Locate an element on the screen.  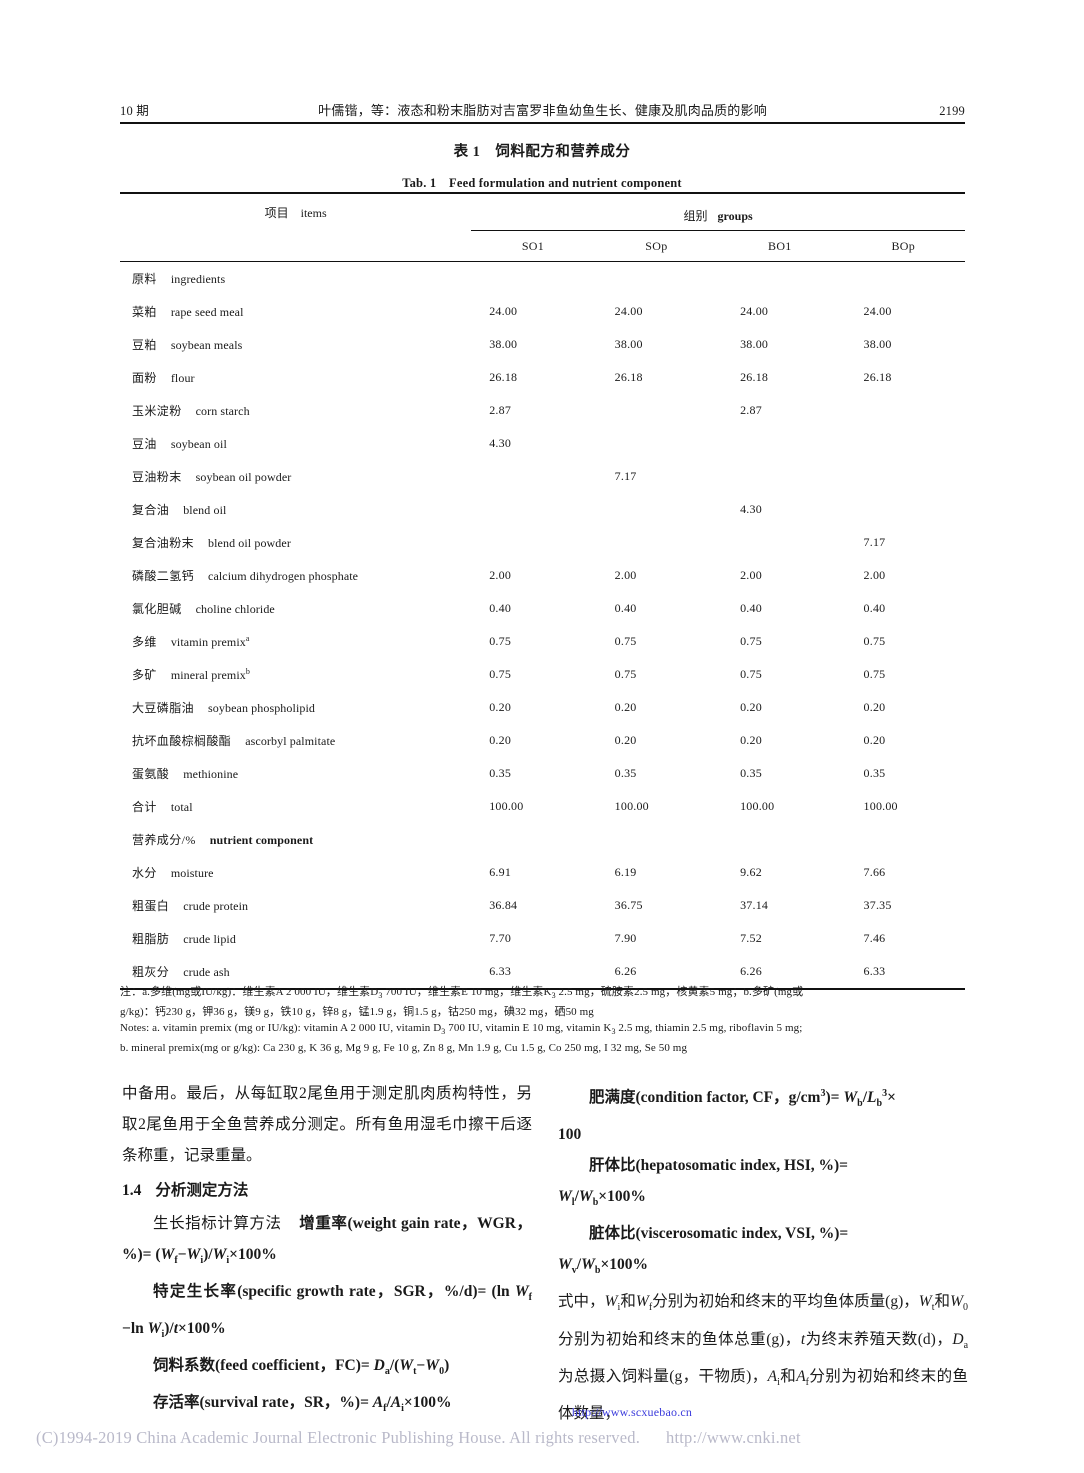
item-label-cn: 粗蛋白 is located at coordinates (151, 906).